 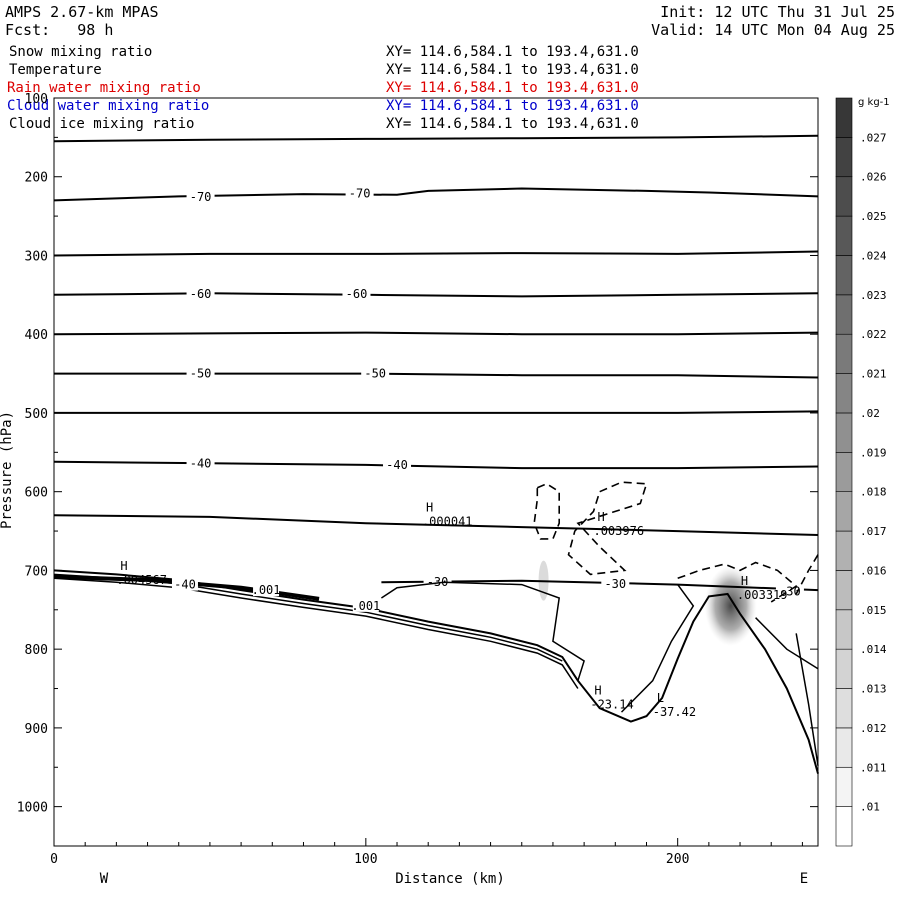 I want to click on direction-east: E, so click(x=804, y=879).